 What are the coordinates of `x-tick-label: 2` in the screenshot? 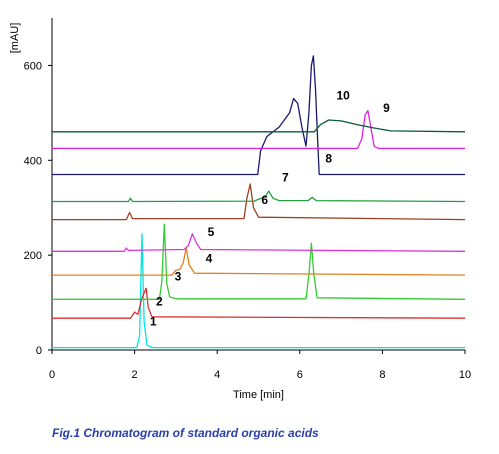 It's located at (135, 375).